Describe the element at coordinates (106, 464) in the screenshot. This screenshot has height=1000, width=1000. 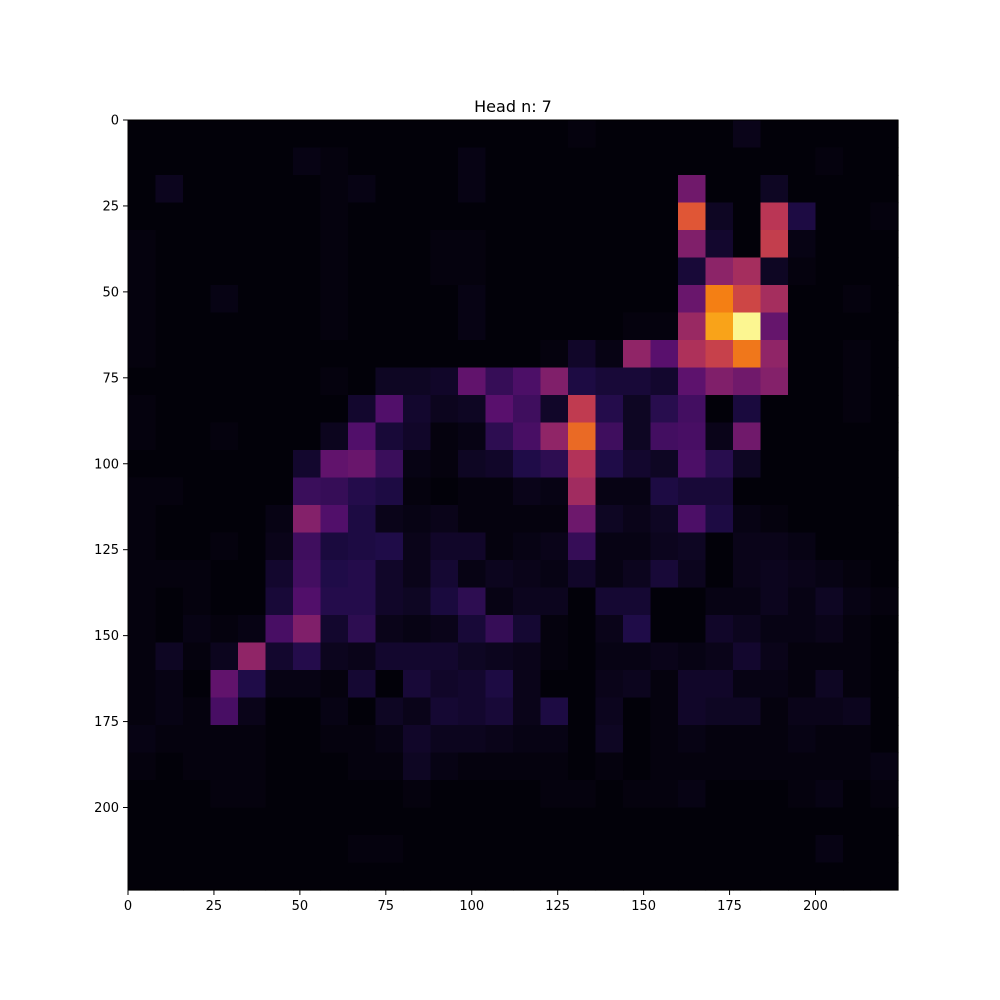
I see `y-tick-label: 100` at that location.